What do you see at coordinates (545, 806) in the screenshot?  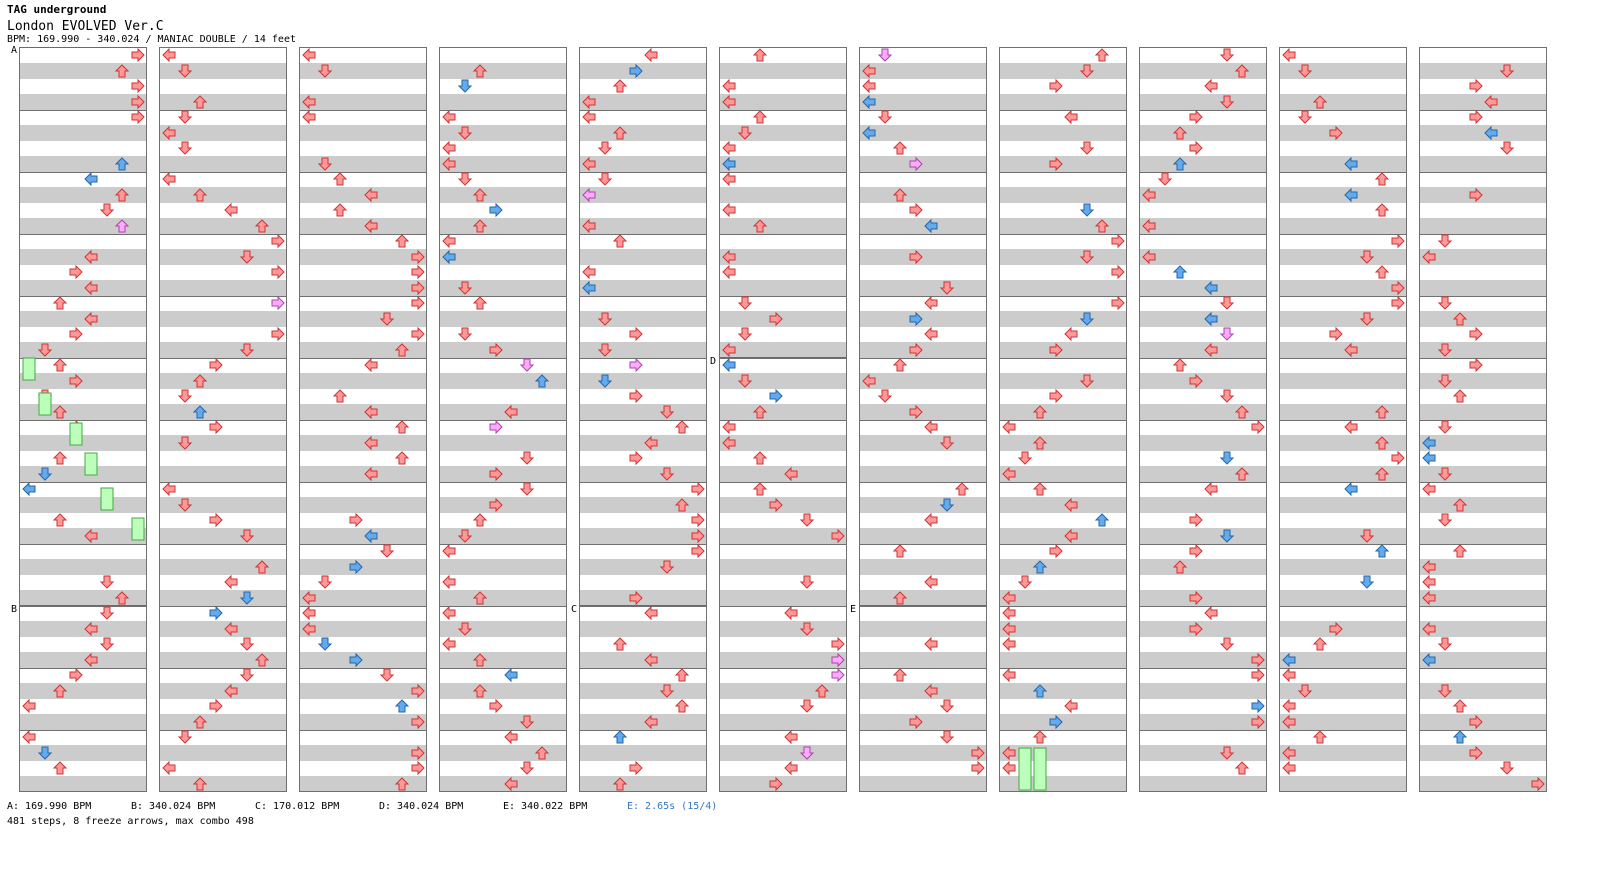 I see `bpm-legend-e: E: 340.022 BPM` at bounding box center [545, 806].